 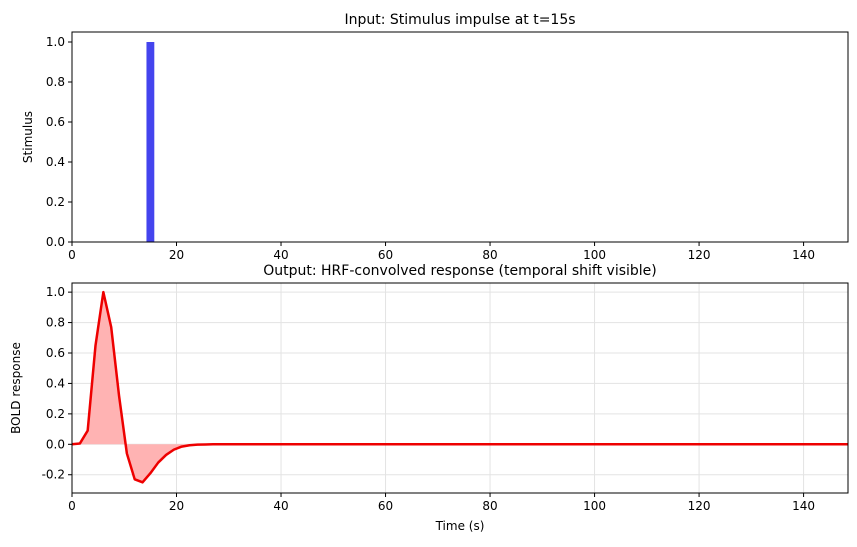 What do you see at coordinates (280, 255) in the screenshot?
I see `stimulus-x-tick-label: 40` at bounding box center [280, 255].